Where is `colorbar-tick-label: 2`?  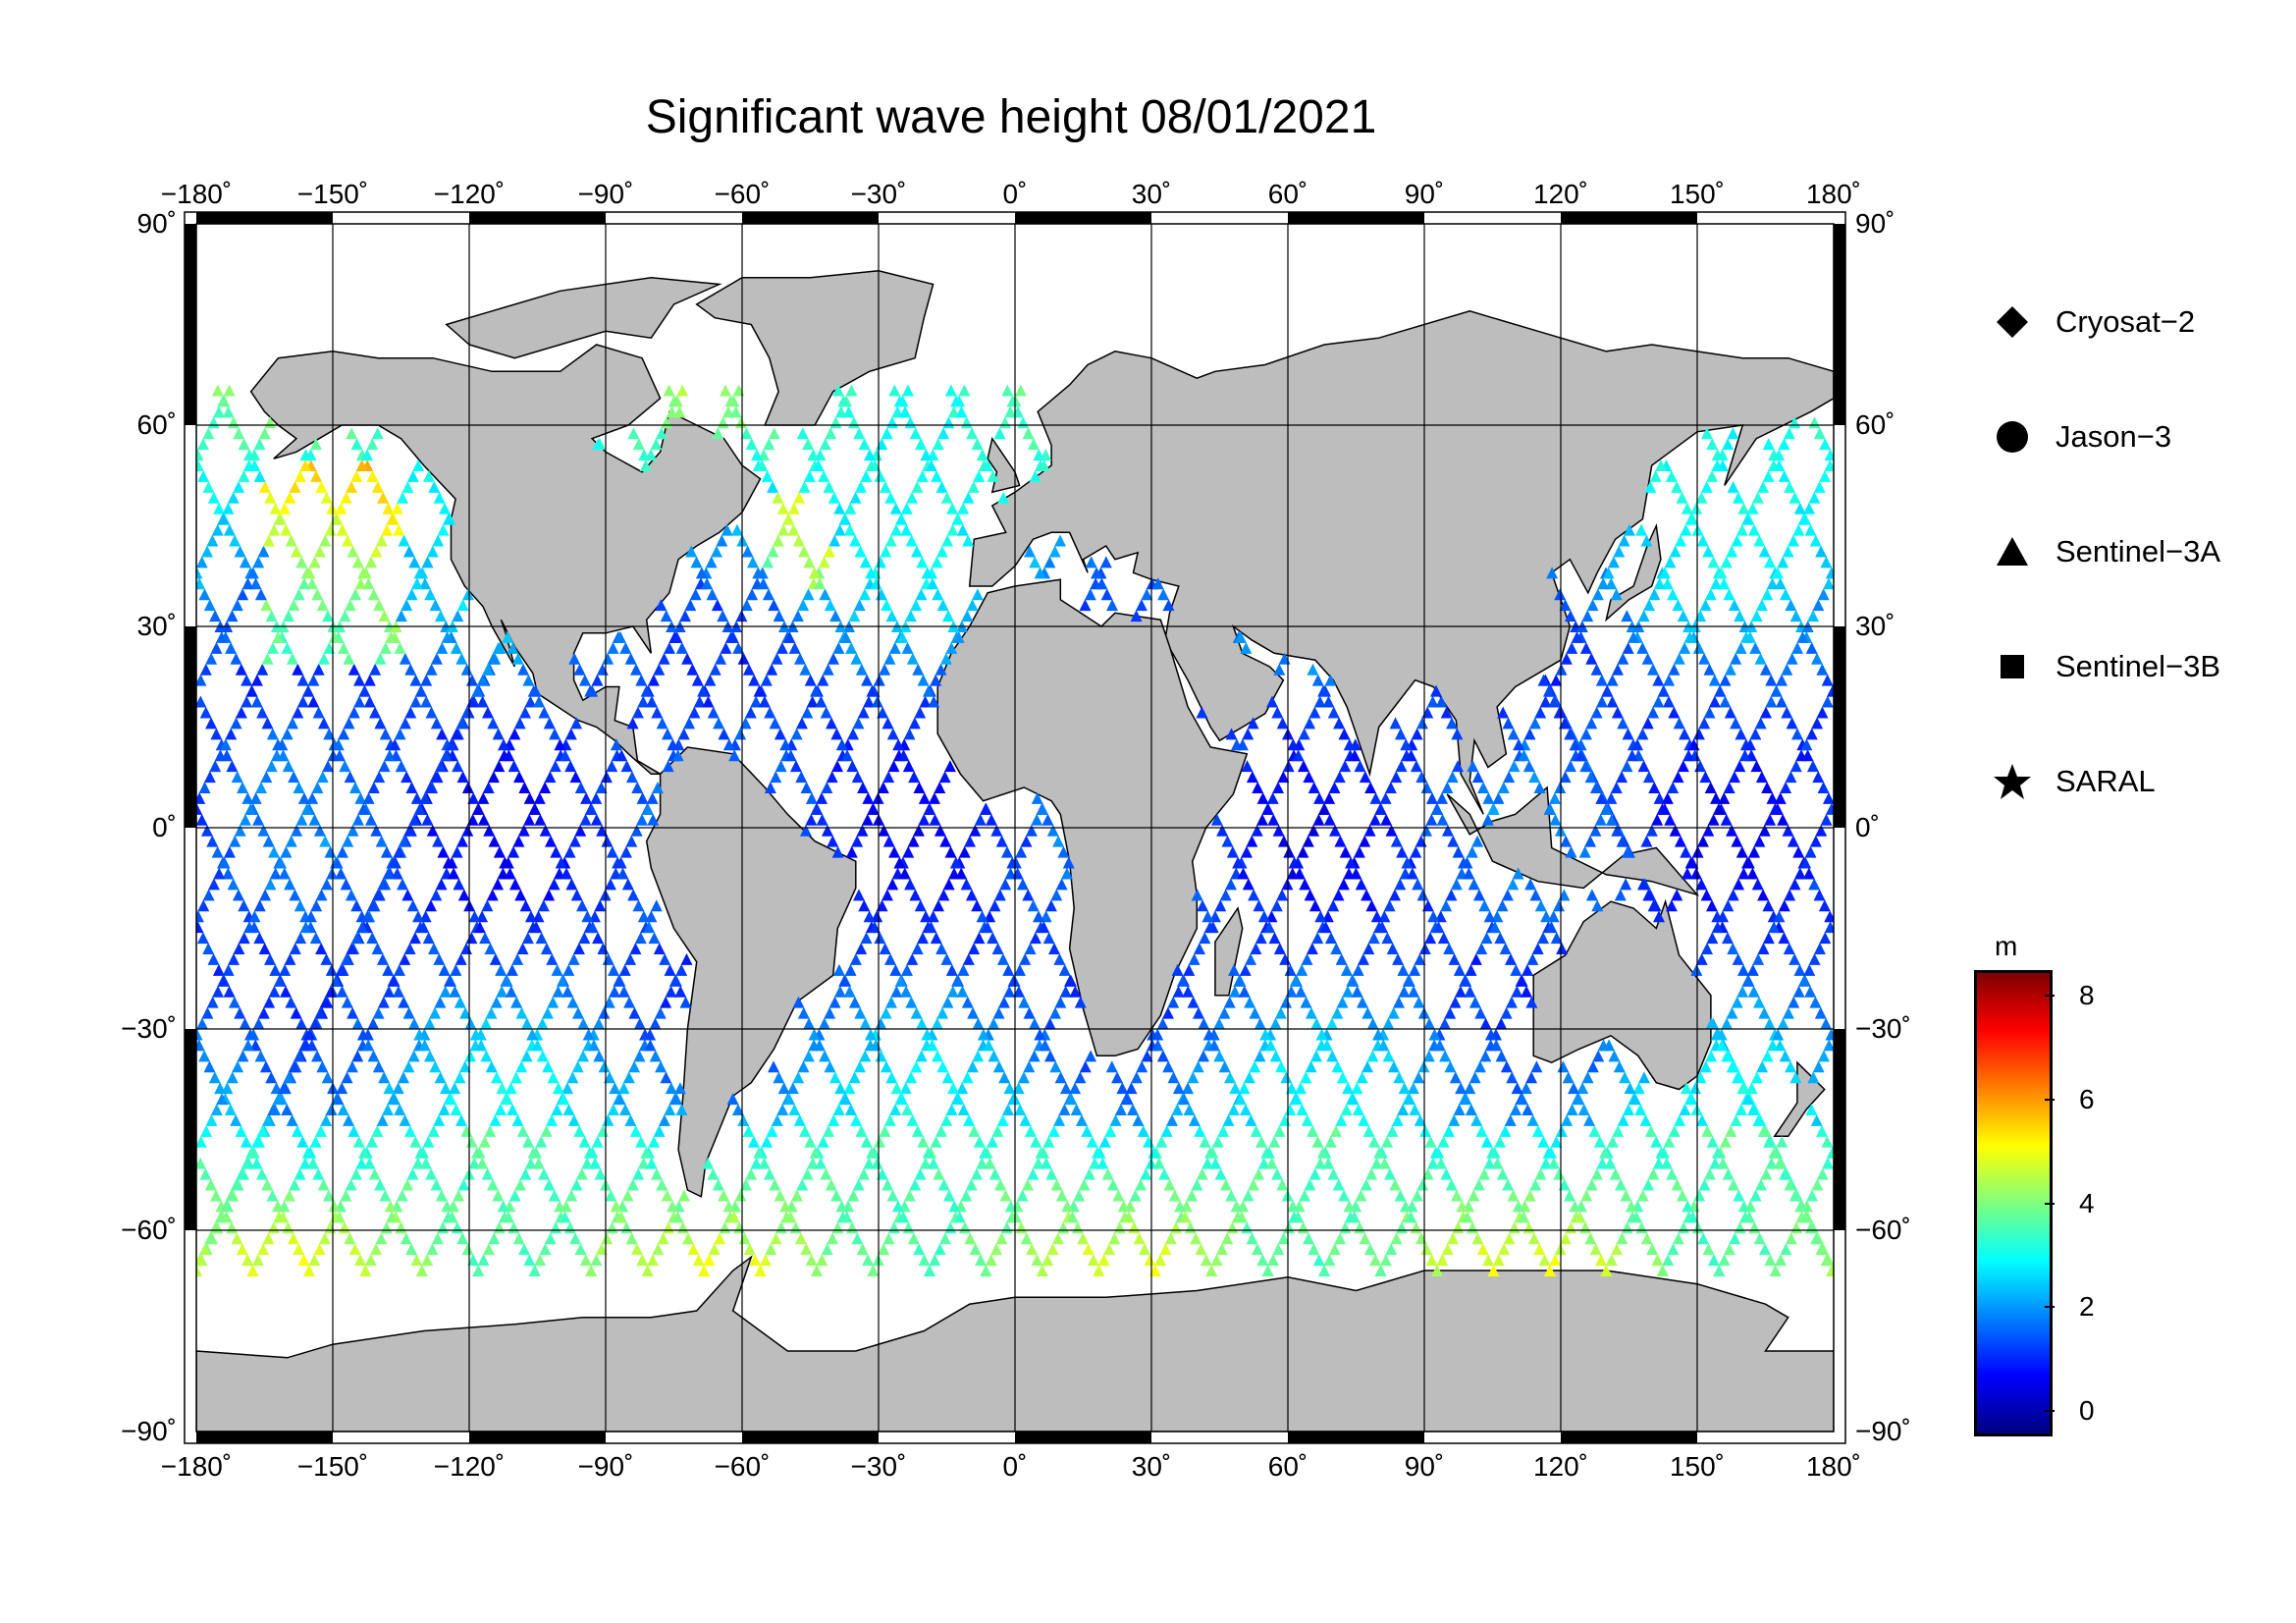 colorbar-tick-label: 2 is located at coordinates (2087, 1307).